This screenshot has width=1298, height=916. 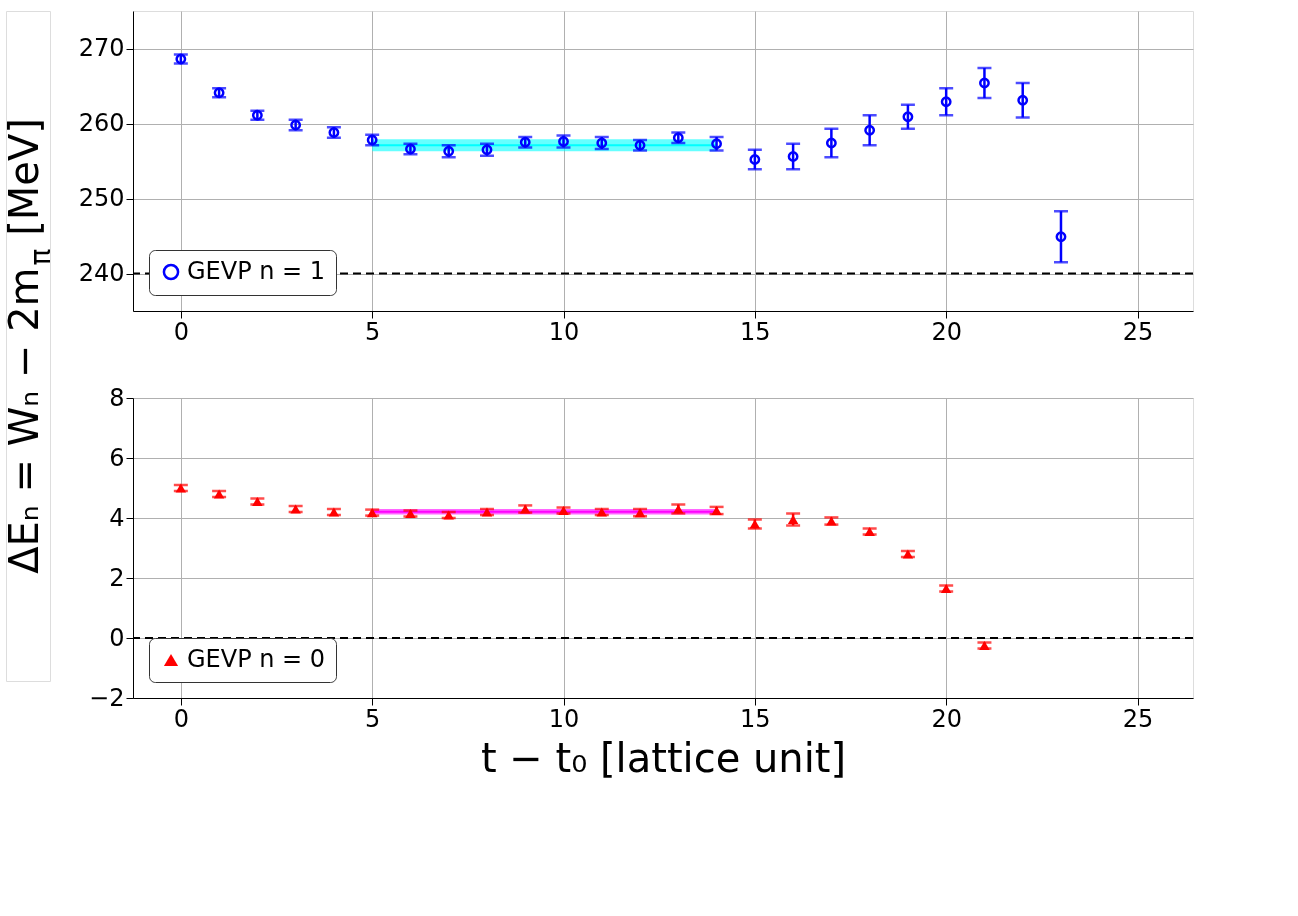 What do you see at coordinates (117, 637) in the screenshot?
I see `y-tick-label: 0` at bounding box center [117, 637].